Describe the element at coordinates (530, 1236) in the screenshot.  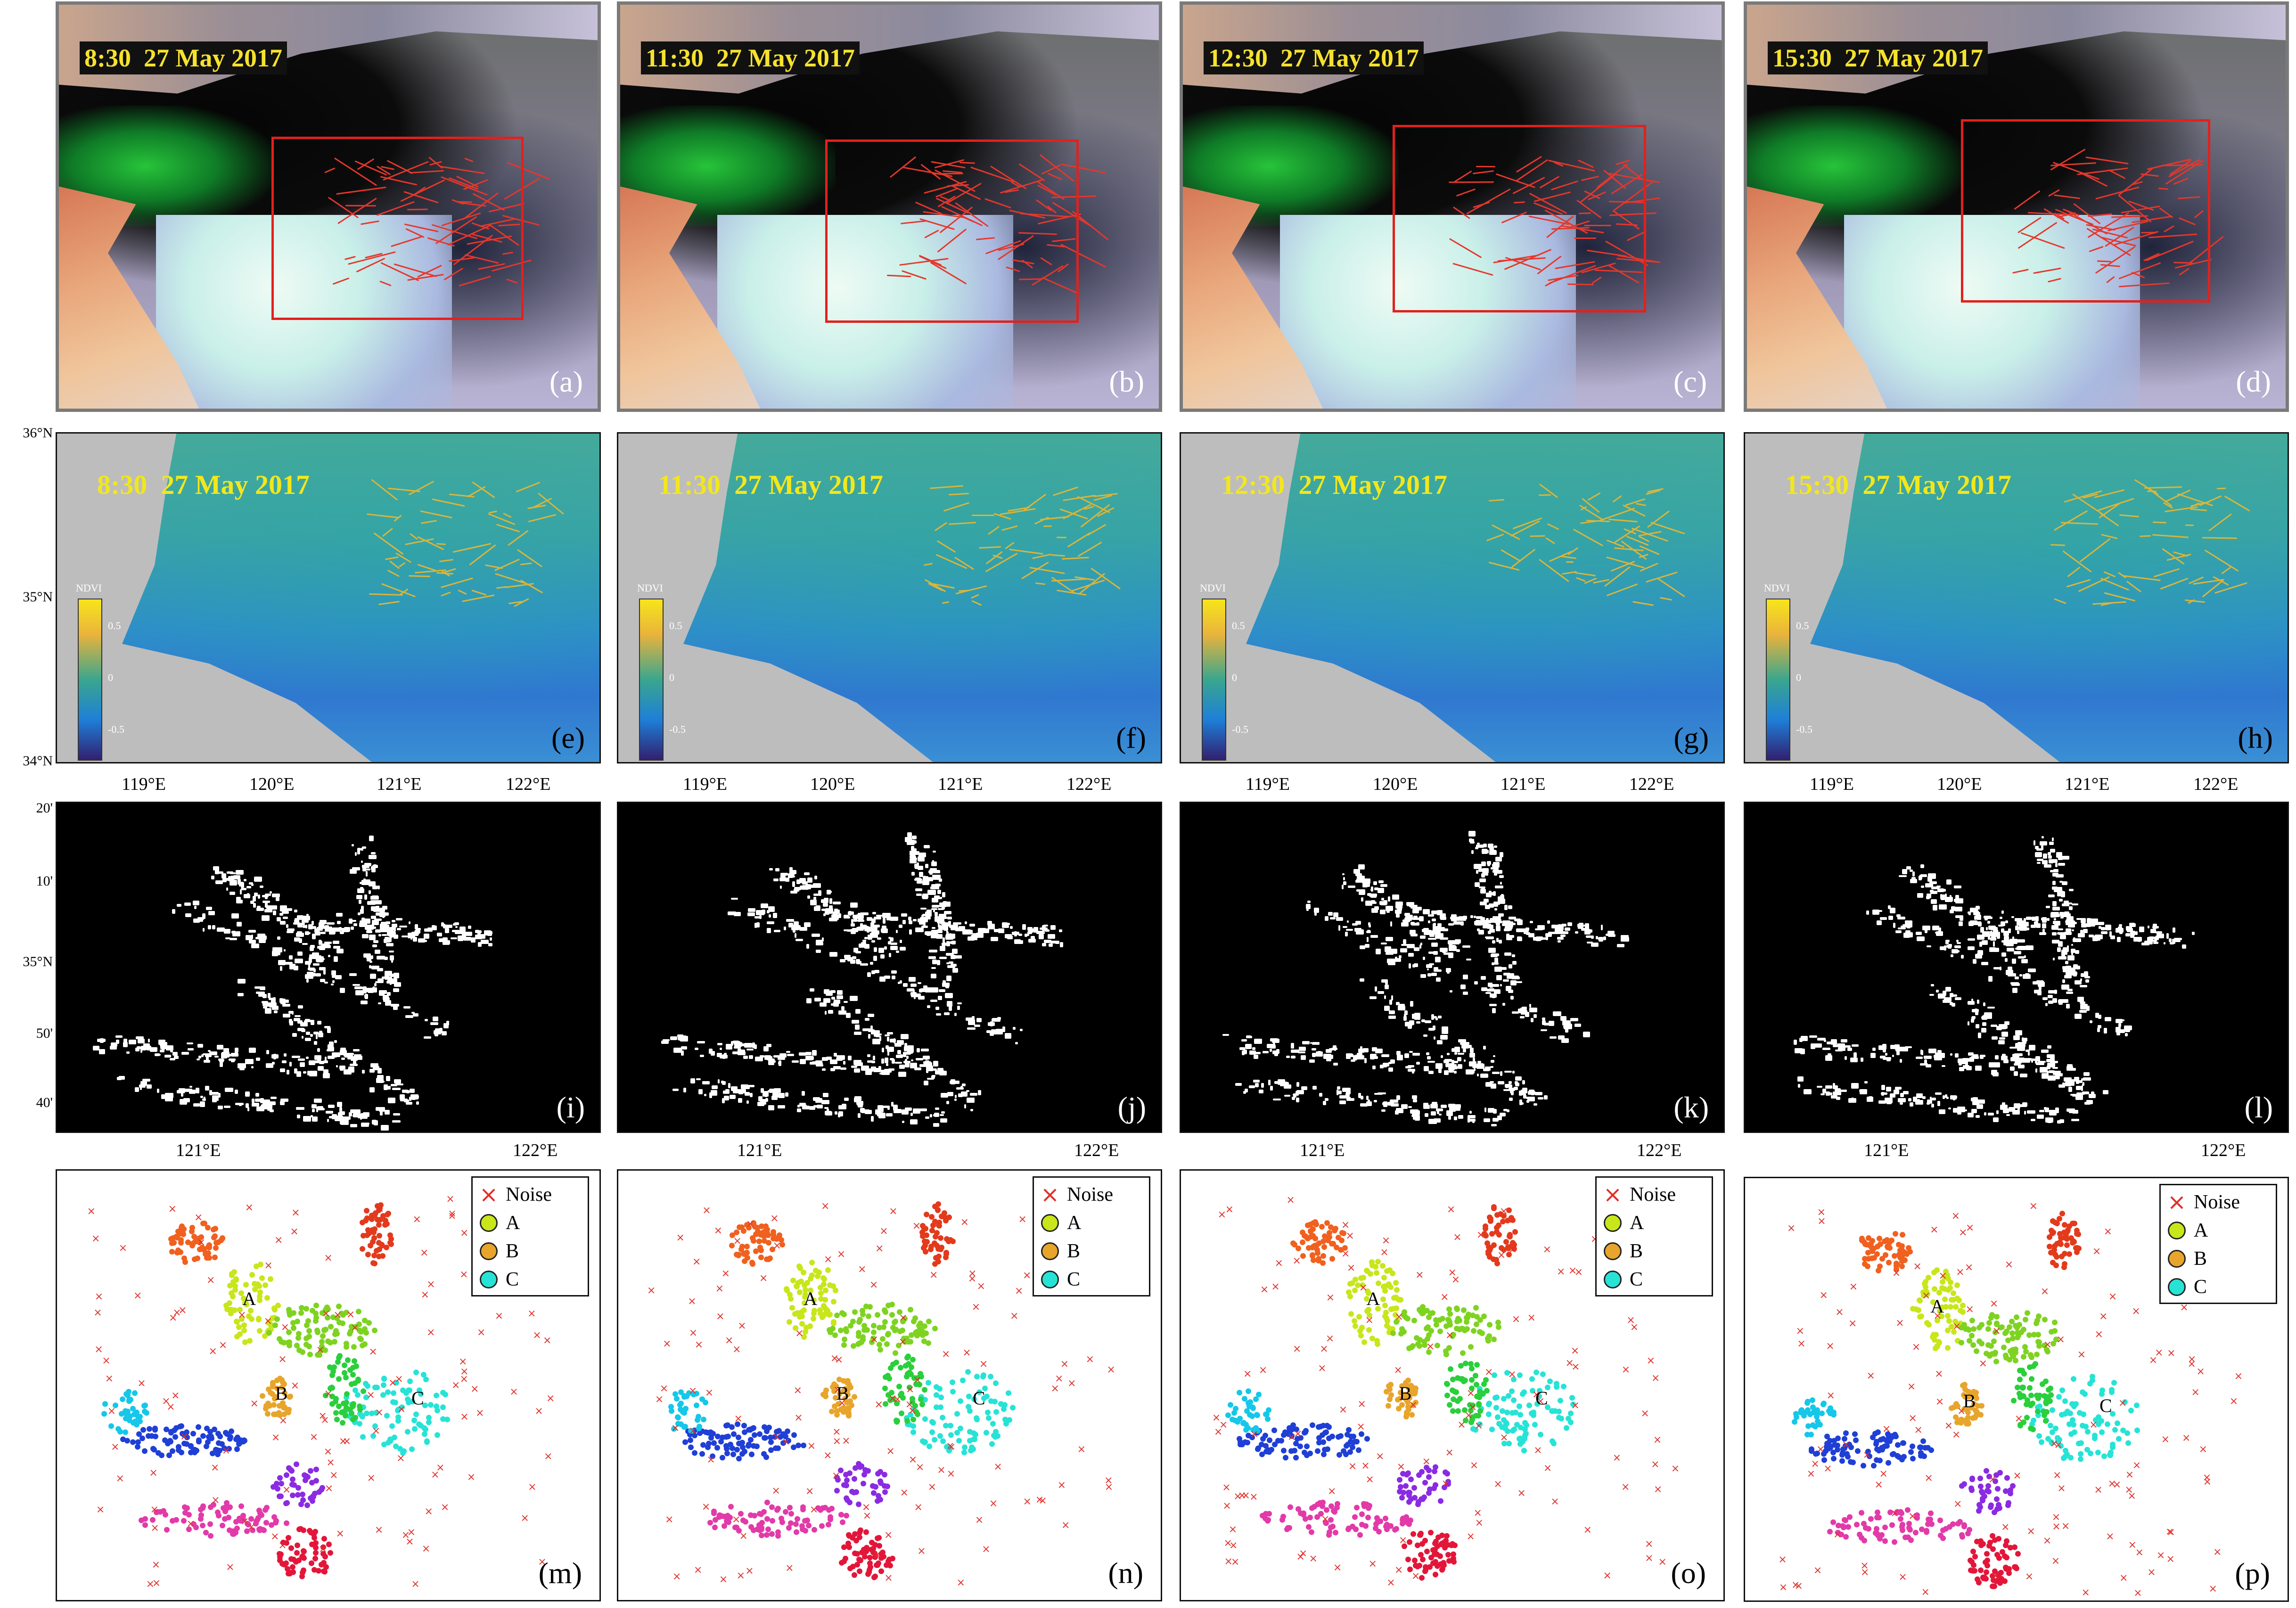
I see `cluster-legend: × Noise A B C` at that location.